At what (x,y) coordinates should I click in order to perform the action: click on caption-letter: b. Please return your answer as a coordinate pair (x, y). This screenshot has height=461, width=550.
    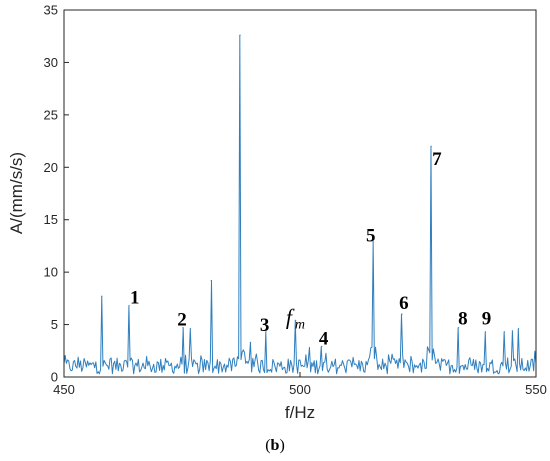
    Looking at the image, I should click on (275, 445).